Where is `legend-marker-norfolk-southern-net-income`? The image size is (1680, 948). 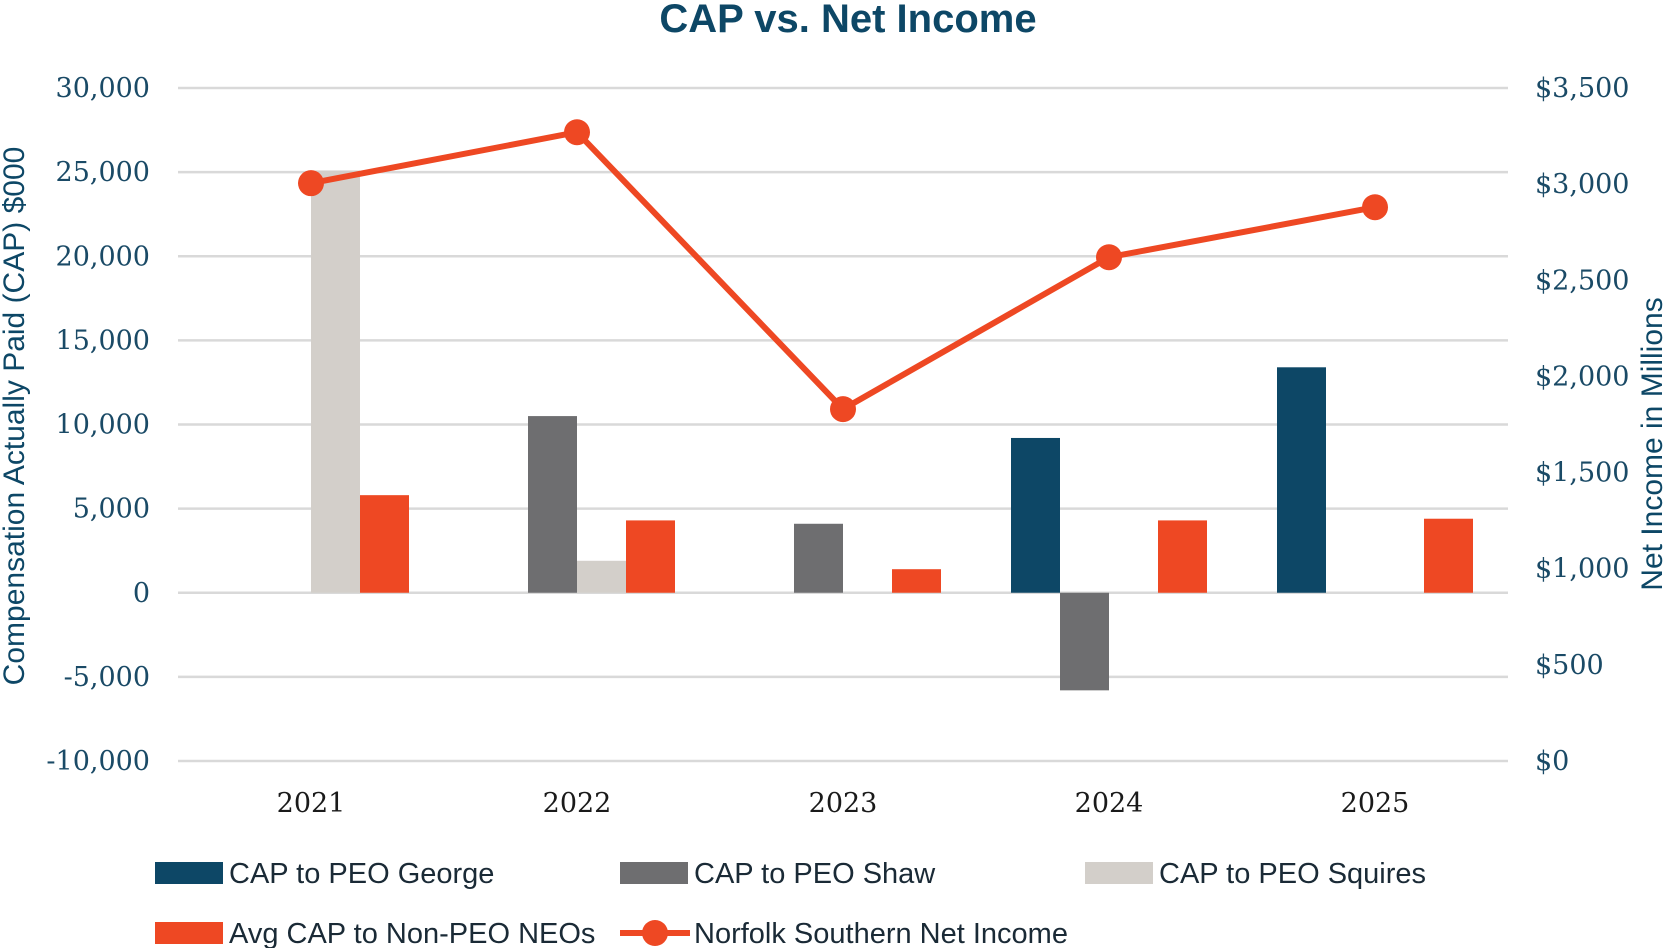 legend-marker-norfolk-southern-net-income is located at coordinates (655, 933).